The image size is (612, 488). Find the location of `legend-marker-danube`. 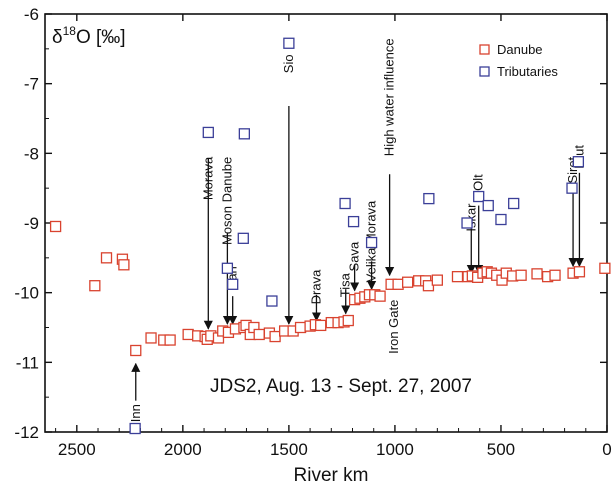

legend-marker-danube is located at coordinates (484, 49).